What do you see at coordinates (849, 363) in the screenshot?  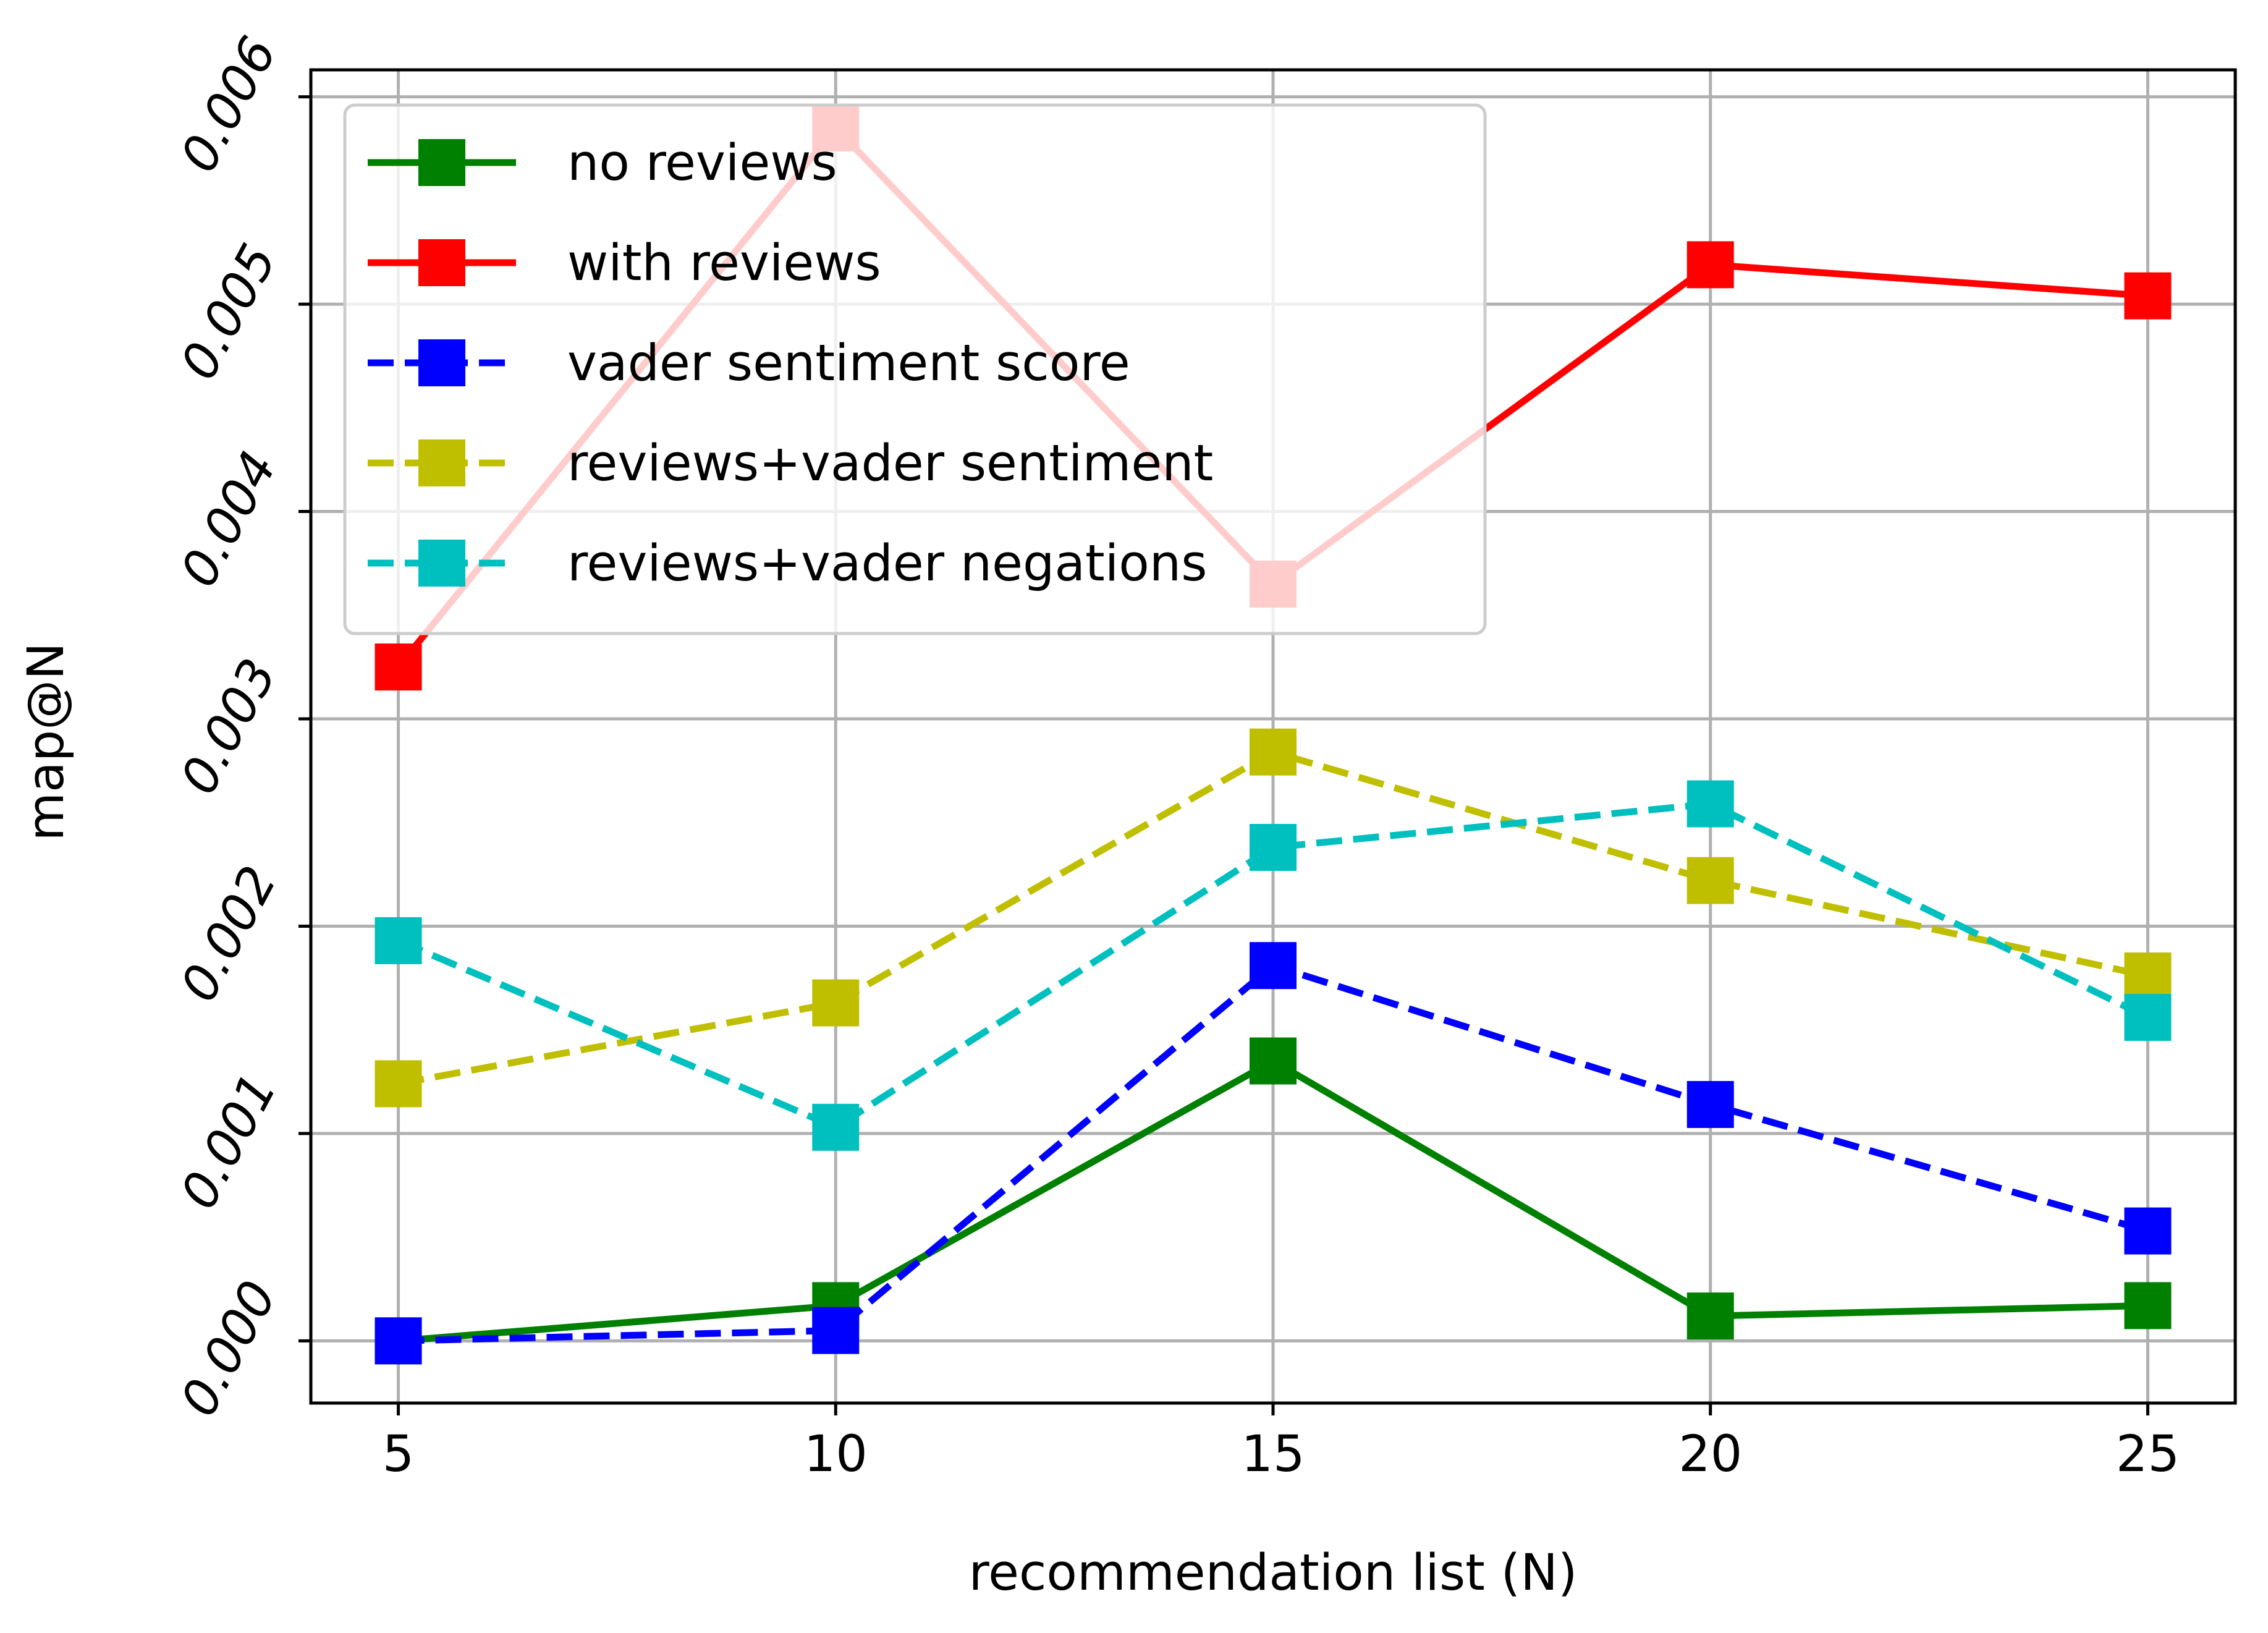 I see `legend-label: vader sentiment score` at bounding box center [849, 363].